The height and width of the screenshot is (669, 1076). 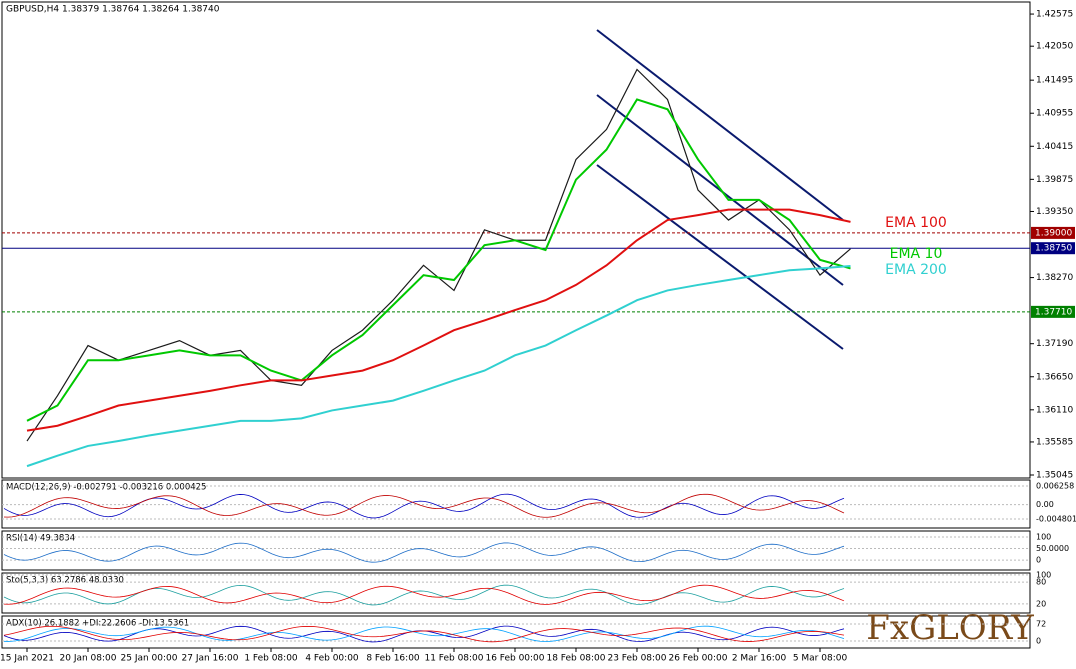 I want to click on y-tick-label: 1.36110, so click(x=1054, y=410).